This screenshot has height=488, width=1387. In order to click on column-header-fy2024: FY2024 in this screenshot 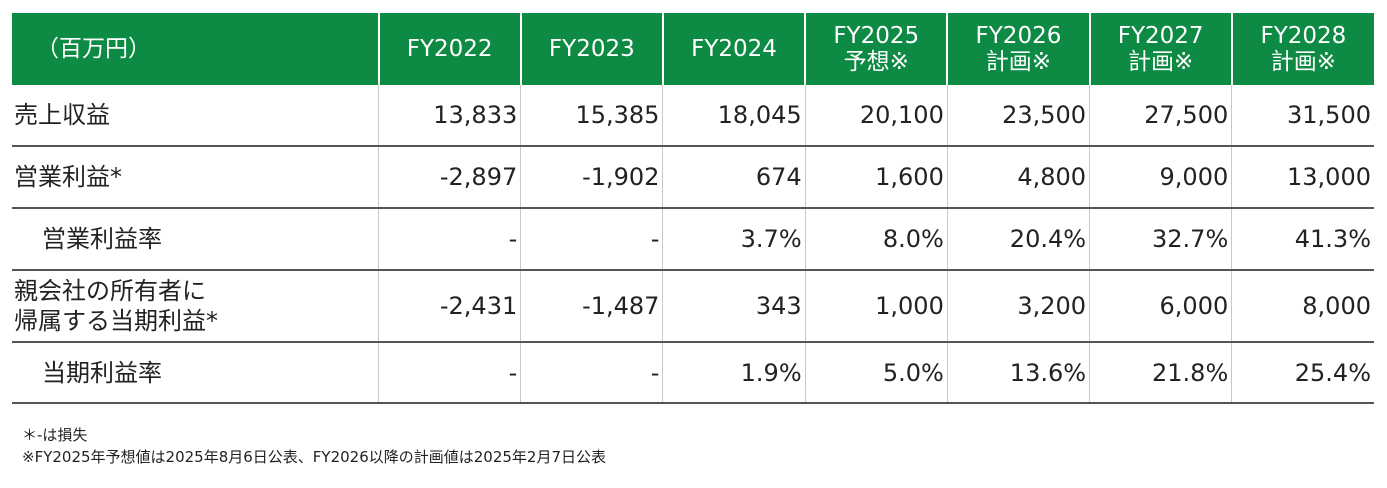, I will do `click(733, 49)`.